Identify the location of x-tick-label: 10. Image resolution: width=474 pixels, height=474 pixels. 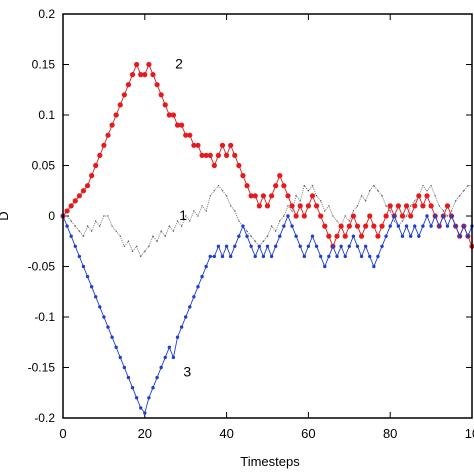
(469, 433).